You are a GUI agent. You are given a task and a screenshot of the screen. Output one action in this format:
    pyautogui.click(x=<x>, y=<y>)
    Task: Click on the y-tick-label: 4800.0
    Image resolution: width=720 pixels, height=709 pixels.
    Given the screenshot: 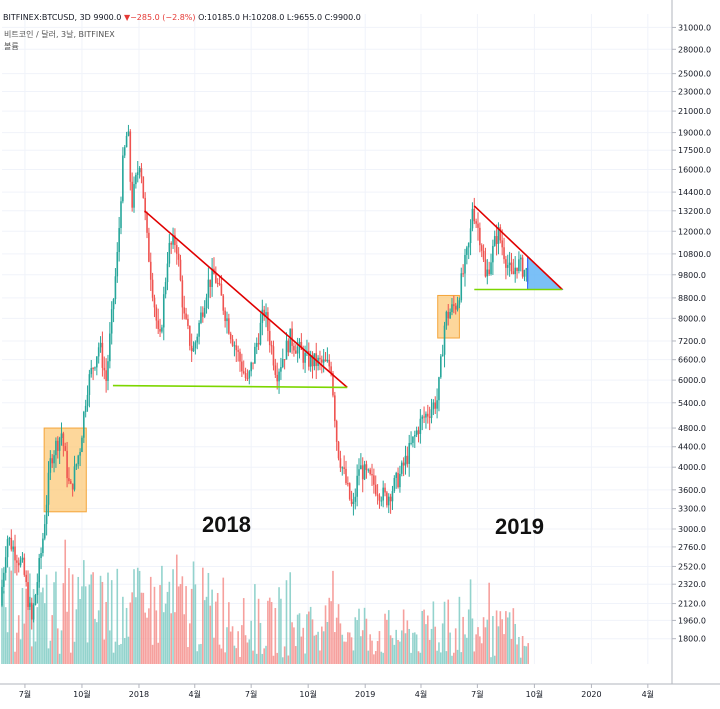 What is the action you would take?
    pyautogui.click(x=692, y=428)
    